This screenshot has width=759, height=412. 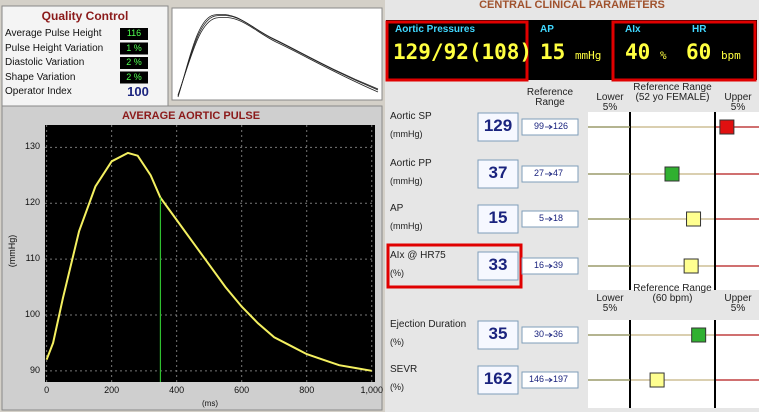 I want to click on quality-title: Quality Control, so click(x=85, y=16).